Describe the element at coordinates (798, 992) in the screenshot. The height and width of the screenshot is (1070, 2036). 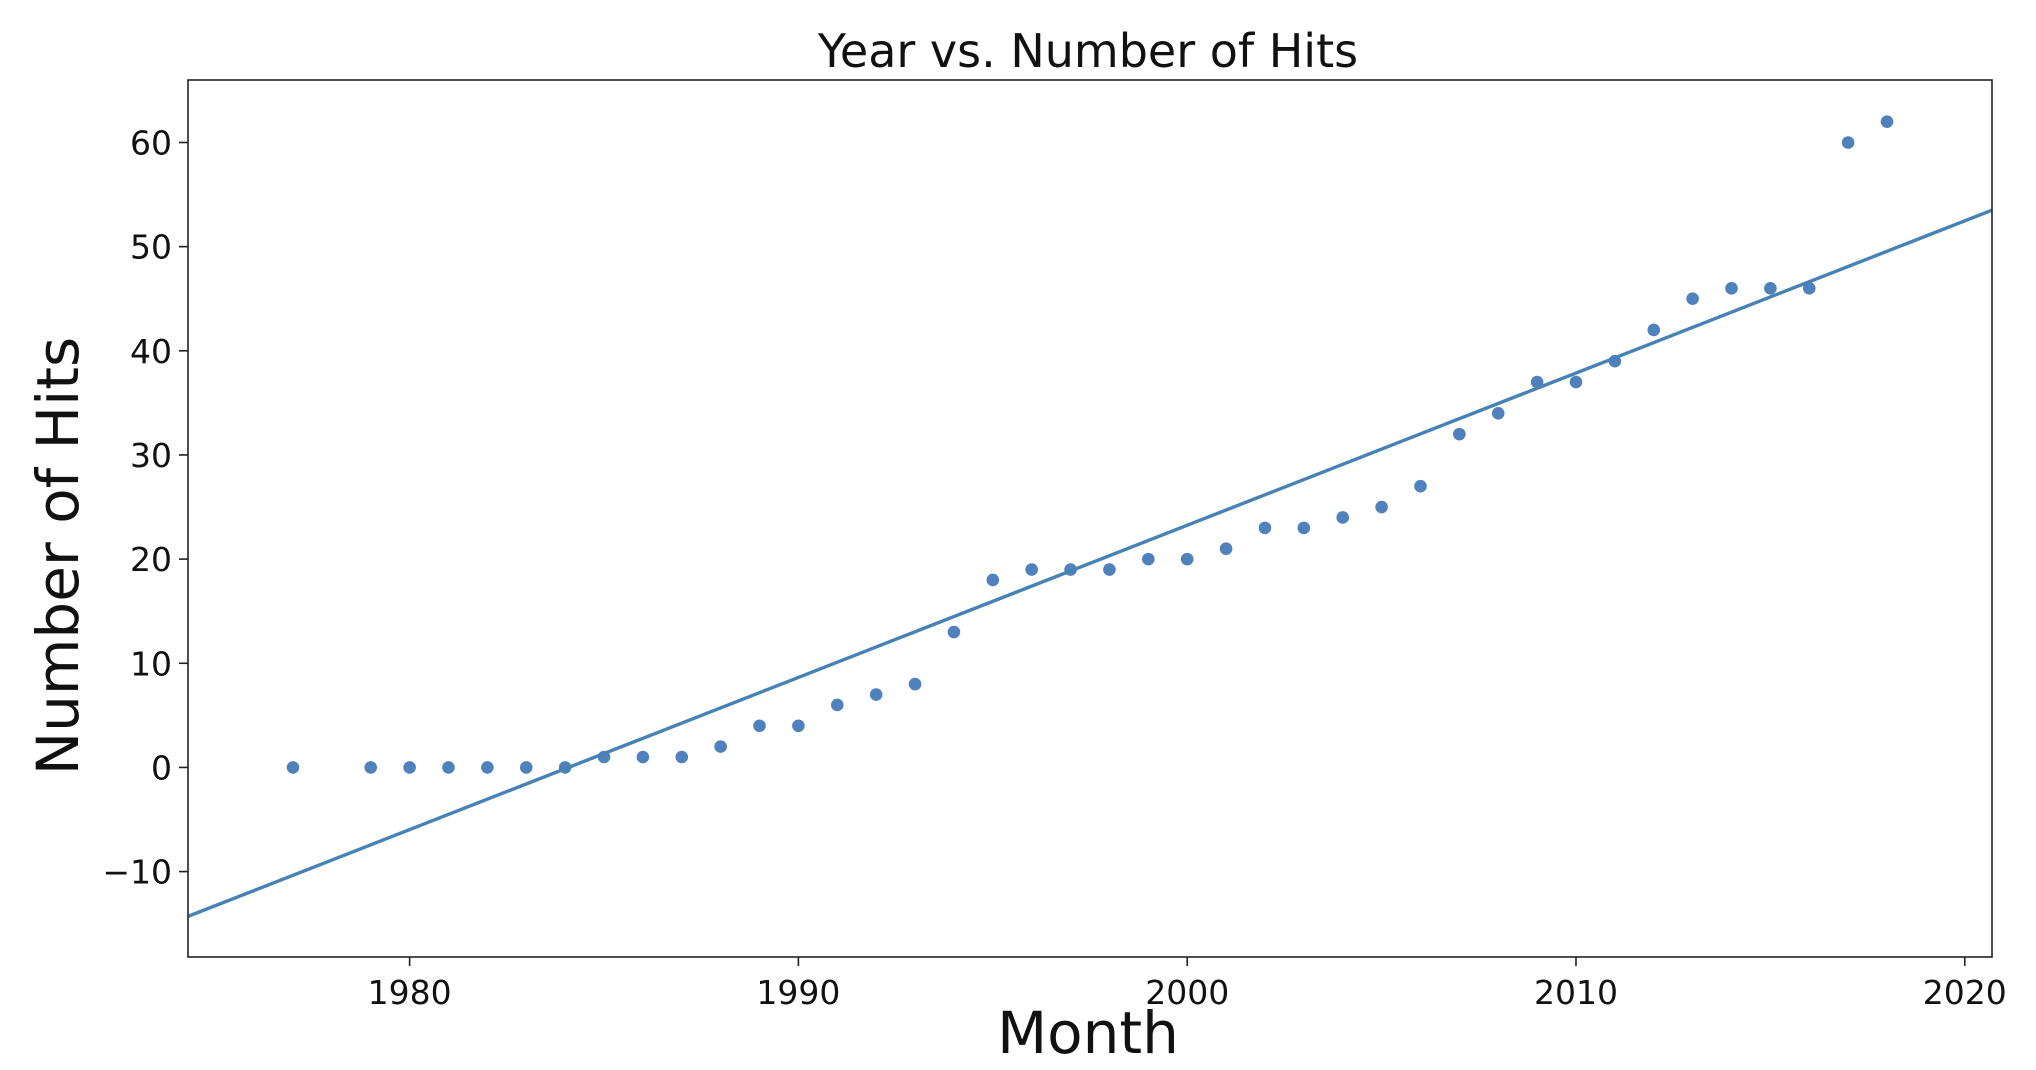
I see `x-tick-label: 1990` at that location.